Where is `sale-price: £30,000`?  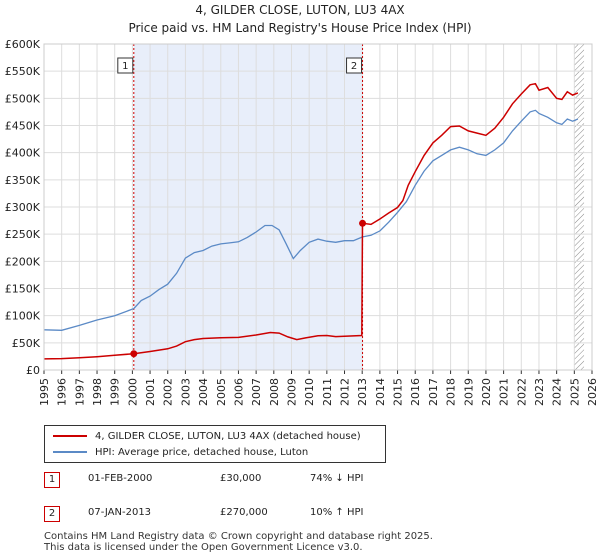
sale-price: £30,000 is located at coordinates (241, 478).